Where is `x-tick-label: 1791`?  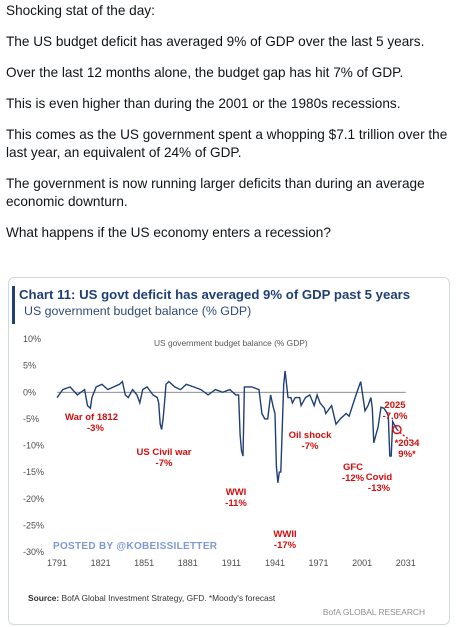 x-tick-label: 1791 is located at coordinates (57, 563).